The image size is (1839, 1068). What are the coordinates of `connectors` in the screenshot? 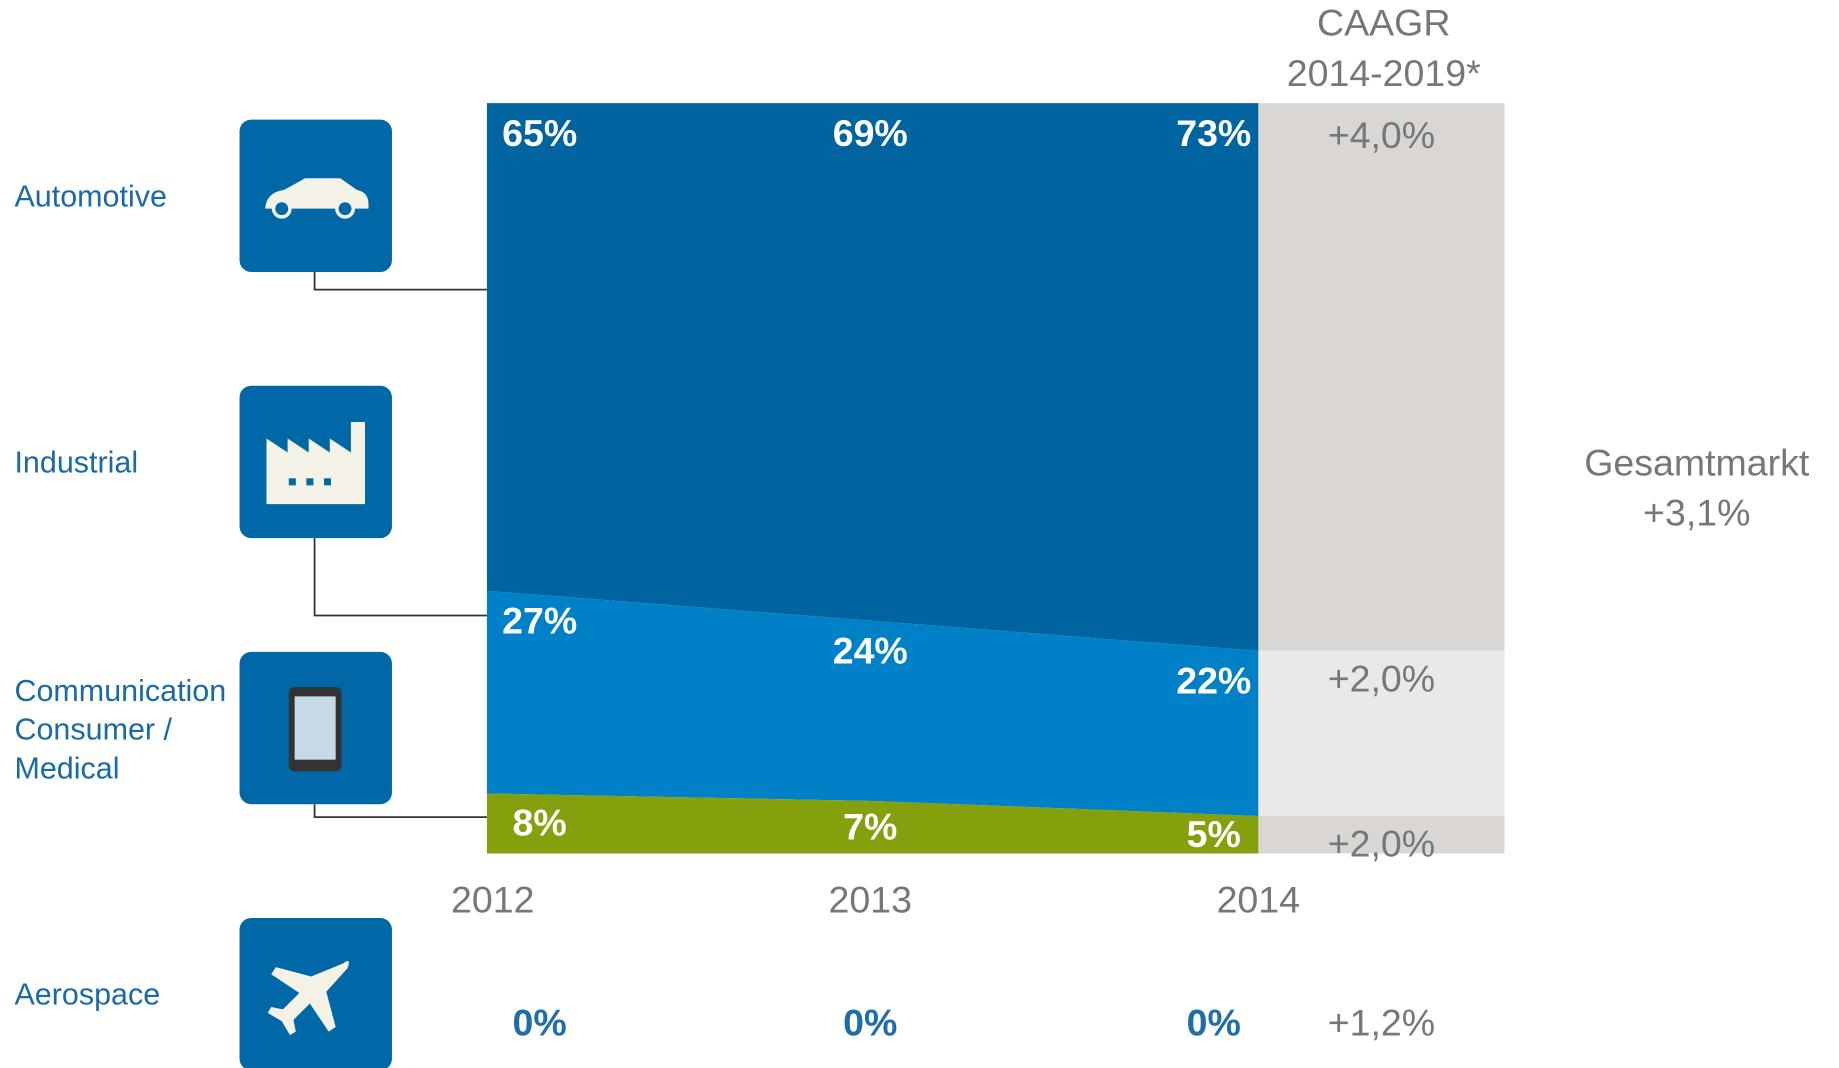 It's located at (400, 544).